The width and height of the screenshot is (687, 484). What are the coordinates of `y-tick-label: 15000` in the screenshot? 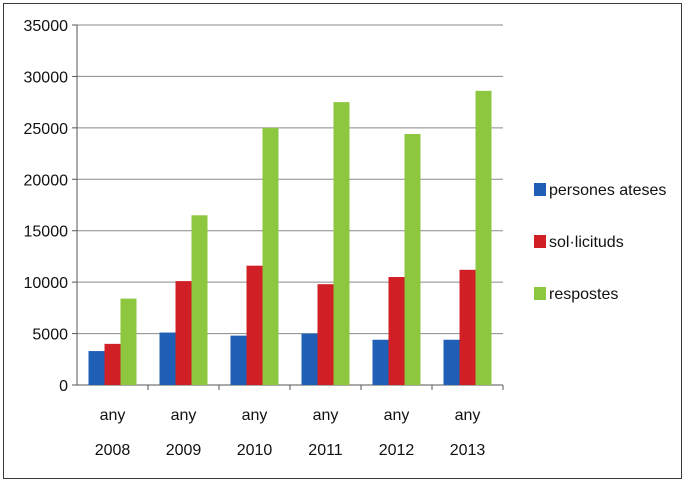 It's located at (46, 232).